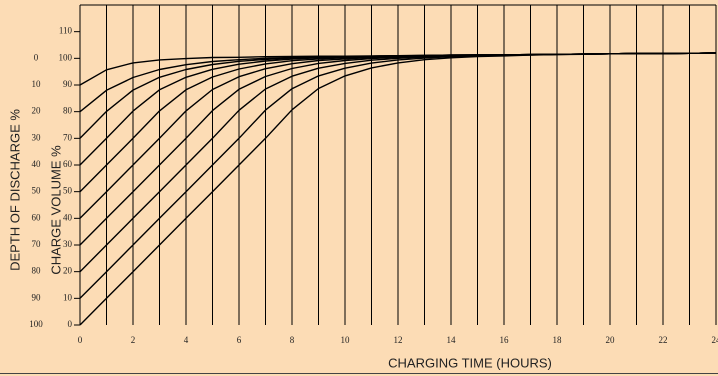 Image resolution: width=718 pixels, height=376 pixels. I want to click on y-tick-label: 20, so click(68, 271).